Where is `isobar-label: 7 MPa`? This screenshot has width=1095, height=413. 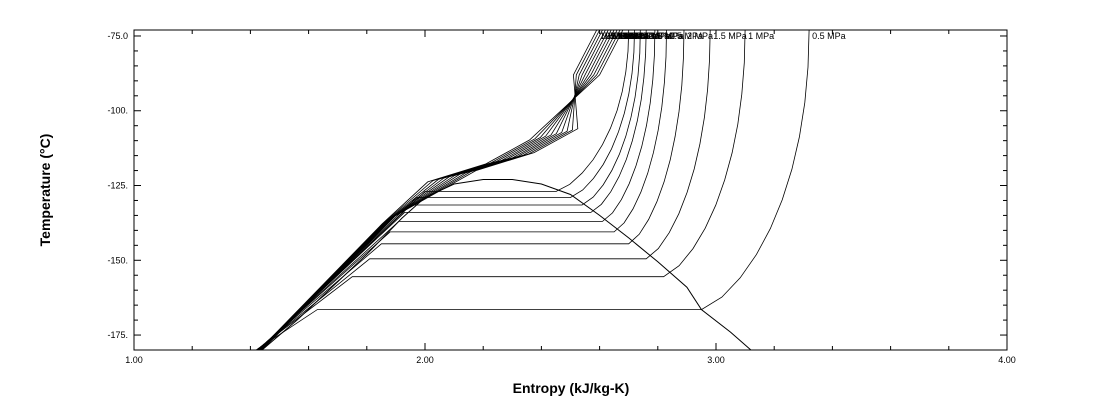 isobar-label: 7 MPa is located at coordinates (630, 36).